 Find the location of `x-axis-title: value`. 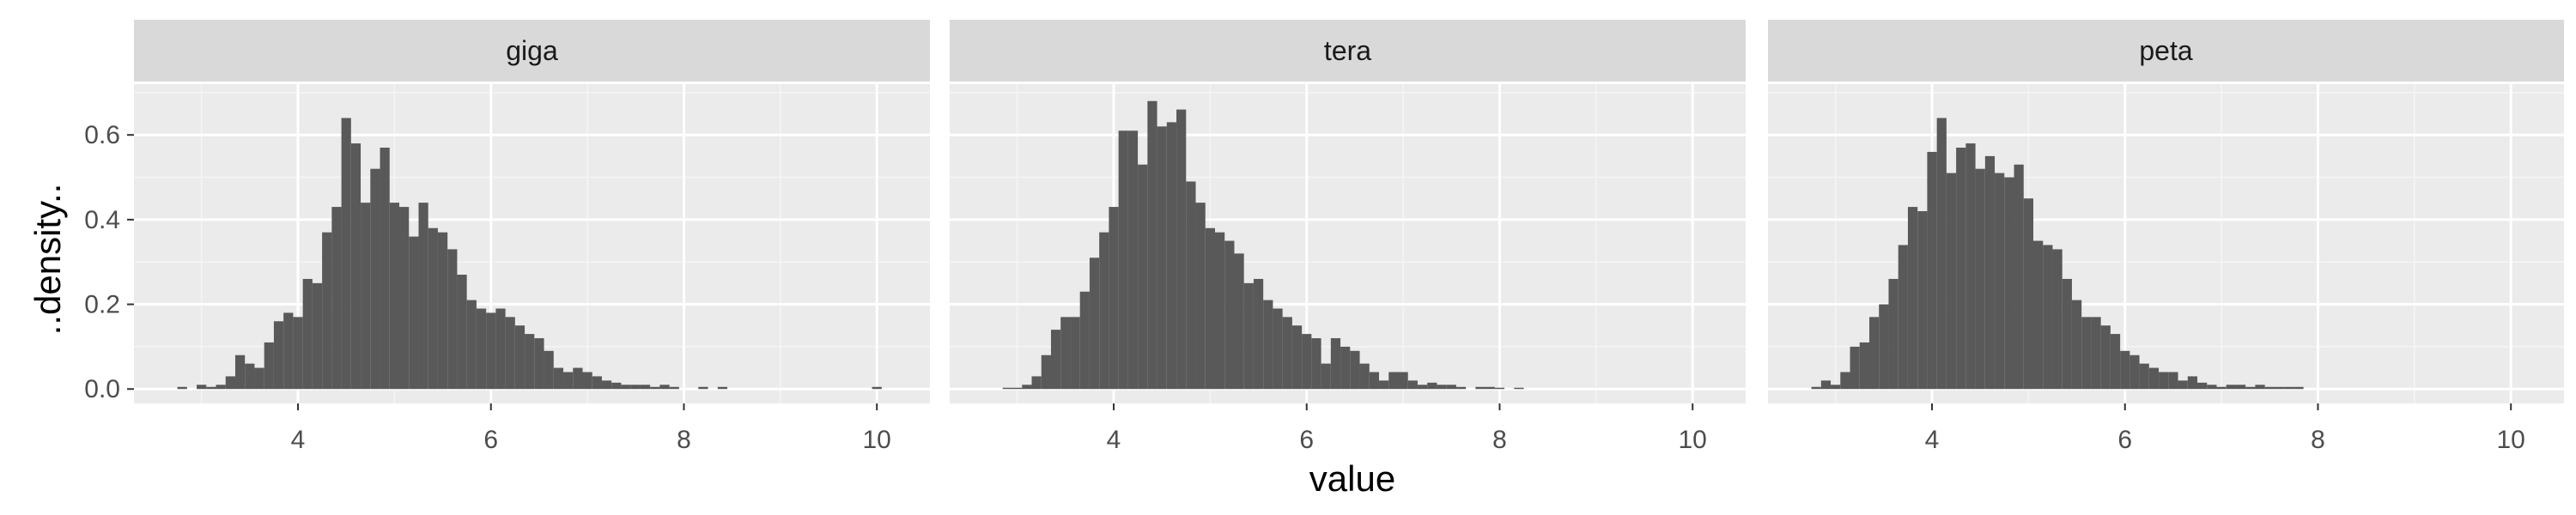

x-axis-title: value is located at coordinates (1352, 478).